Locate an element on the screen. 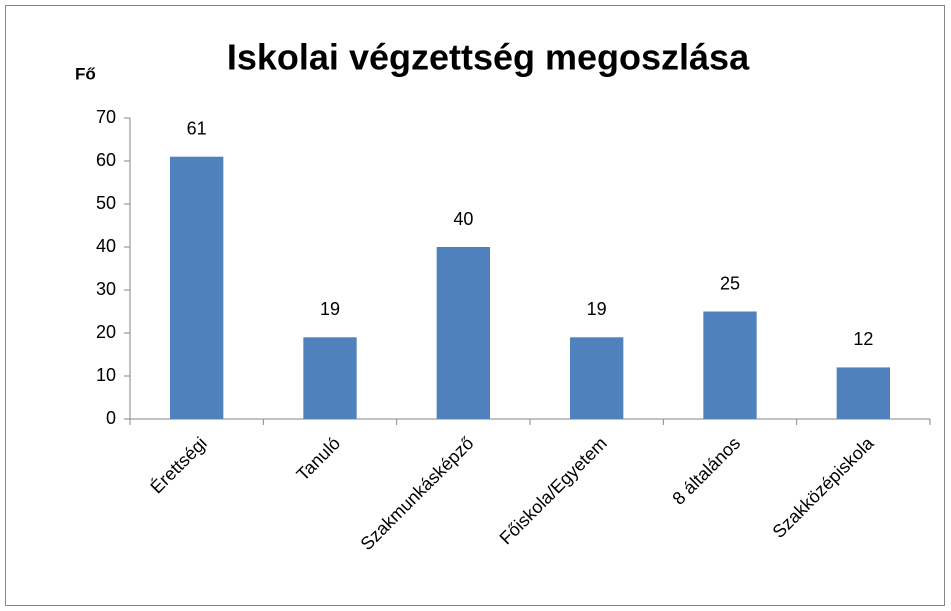 The height and width of the screenshot is (611, 951). y-tick-label: 30 is located at coordinates (106, 289).